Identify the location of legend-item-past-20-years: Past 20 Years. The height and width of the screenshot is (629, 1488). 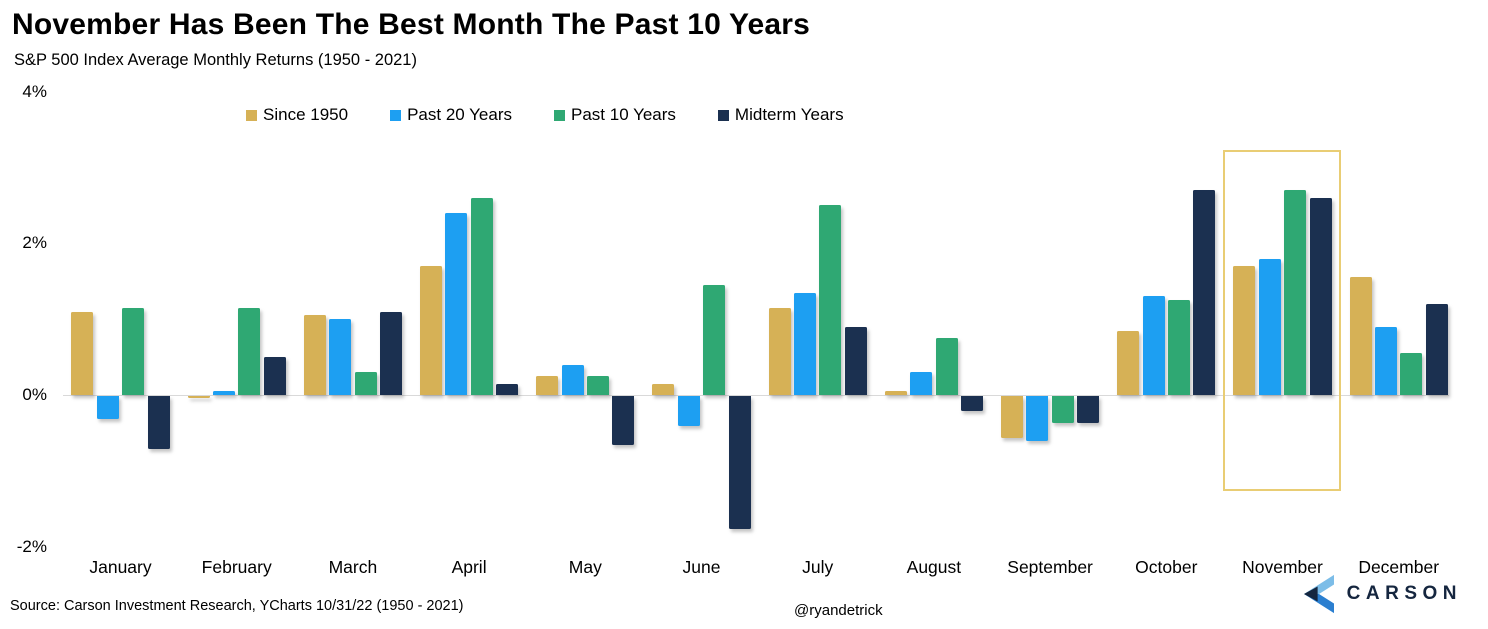
(451, 115).